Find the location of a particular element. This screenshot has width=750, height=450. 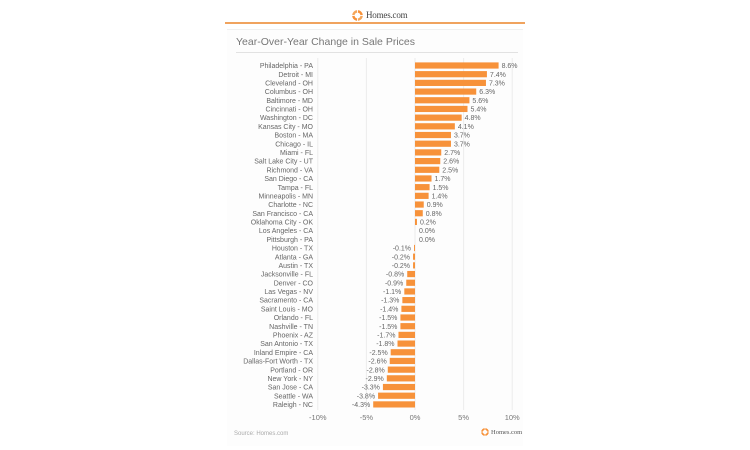

category-label: Minneapolis - MN is located at coordinates (286, 196).